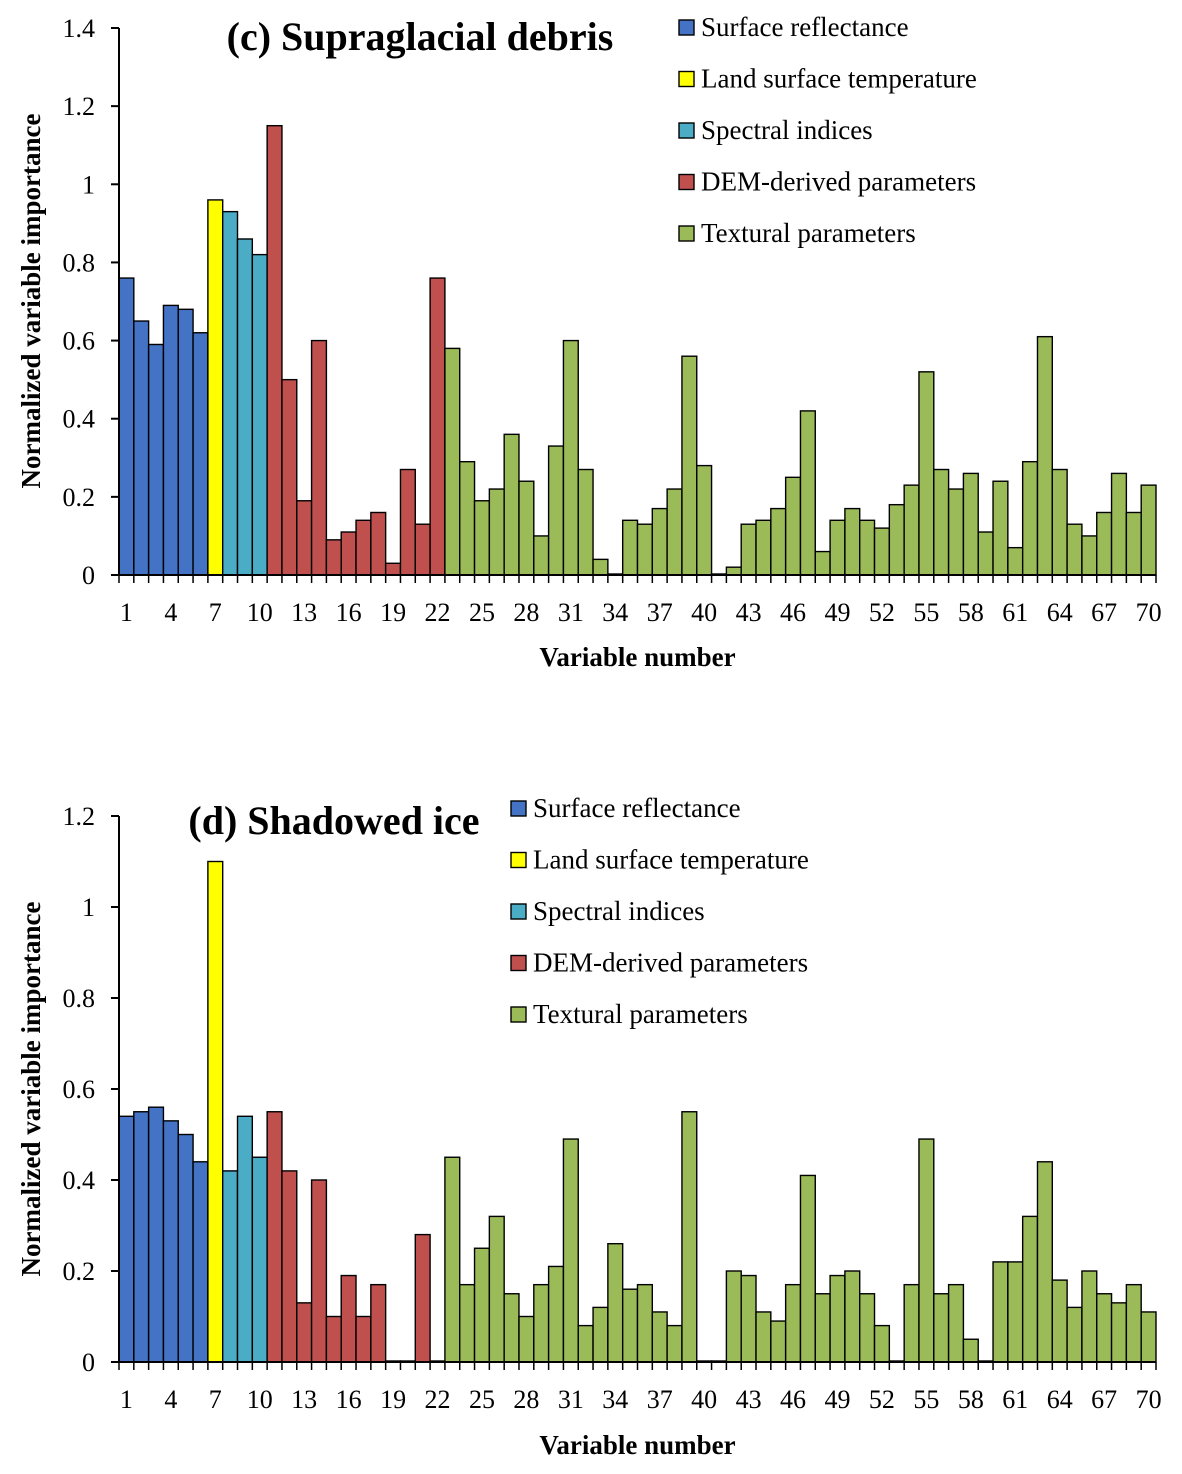 This screenshot has width=1182, height=1474. I want to click on y-tick-label: 0.6, so click(79, 1089).